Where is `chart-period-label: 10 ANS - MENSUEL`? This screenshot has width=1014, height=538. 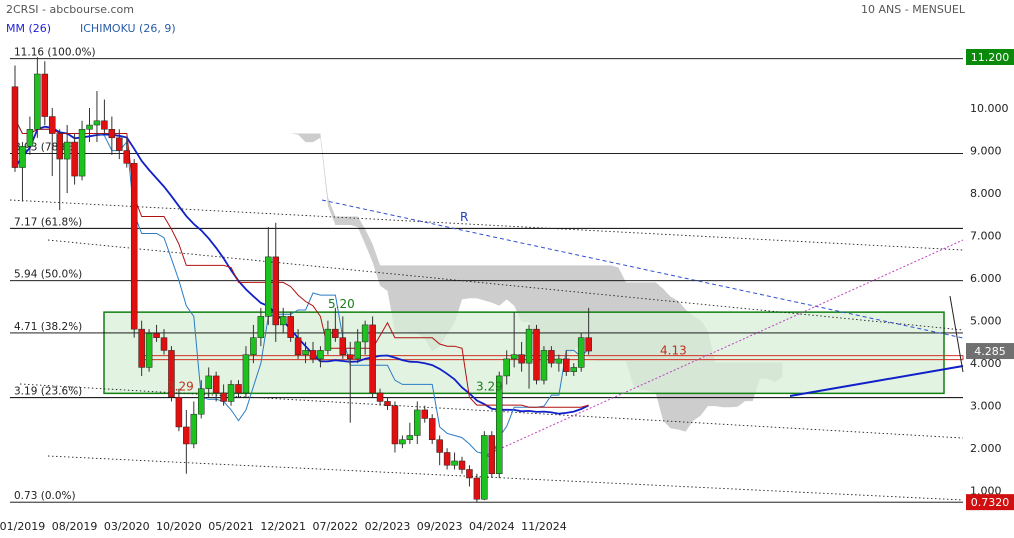
chart-period-label: 10 ANS - MENSUEL is located at coordinates (913, 9).